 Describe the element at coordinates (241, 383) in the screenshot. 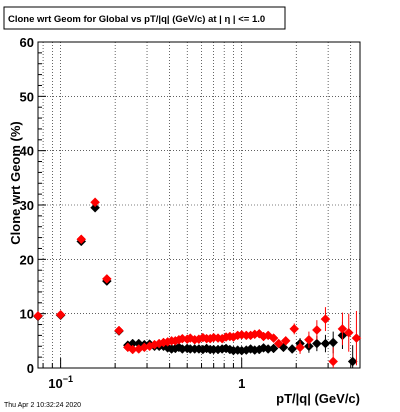

I see `x-tick-label: 1` at that location.